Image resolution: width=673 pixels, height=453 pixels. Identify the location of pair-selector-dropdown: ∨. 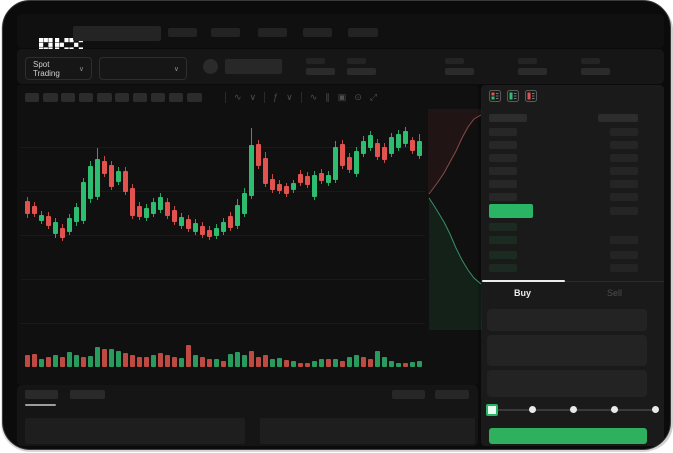
(143, 68).